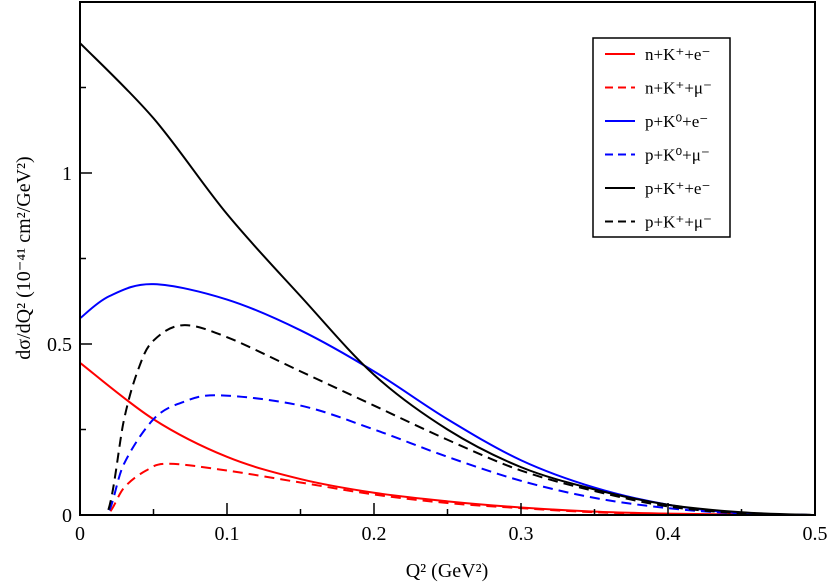 This screenshot has height=582, width=830. Describe the element at coordinates (815, 534) in the screenshot. I see `x-tick-label: 0.5` at that location.